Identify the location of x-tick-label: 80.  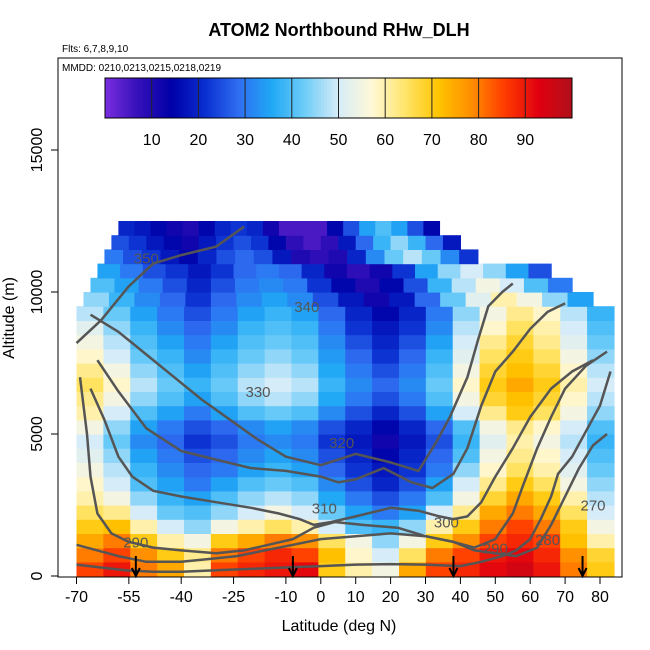
(600, 597).